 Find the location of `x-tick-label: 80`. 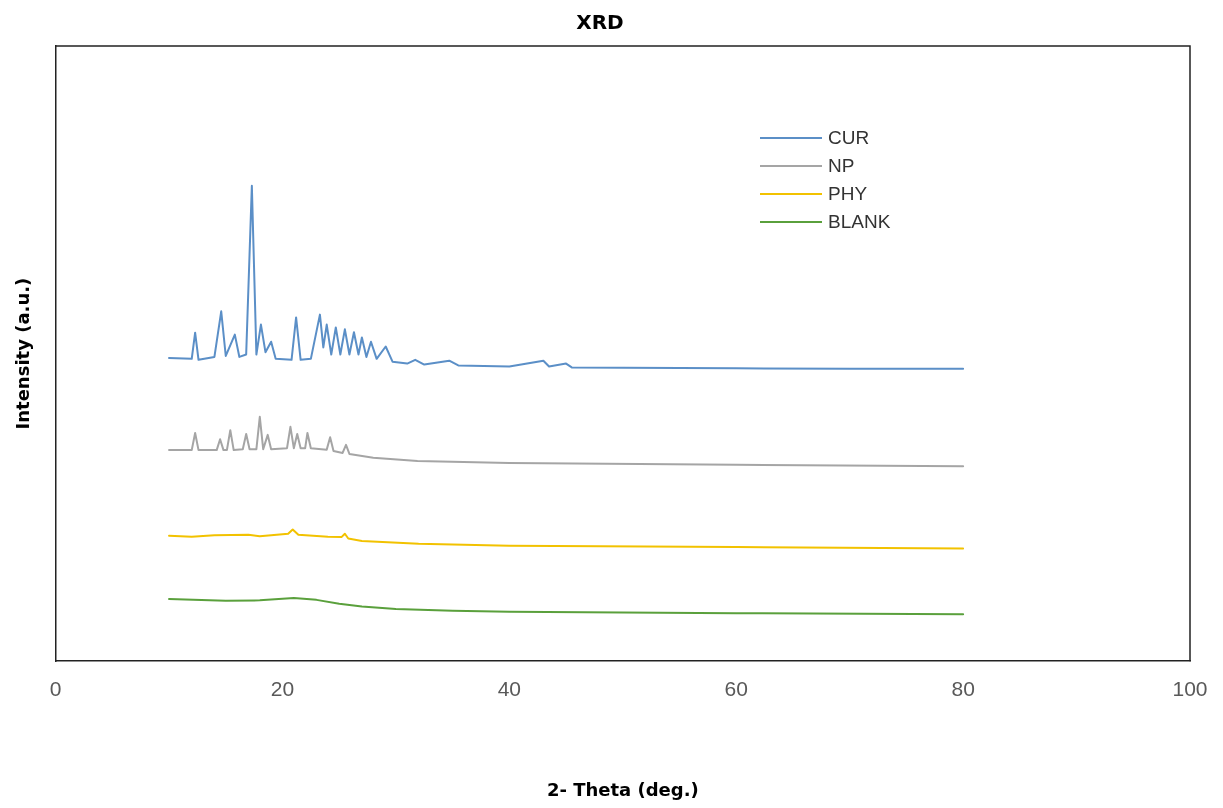

x-tick-label: 80 is located at coordinates (963, 688).